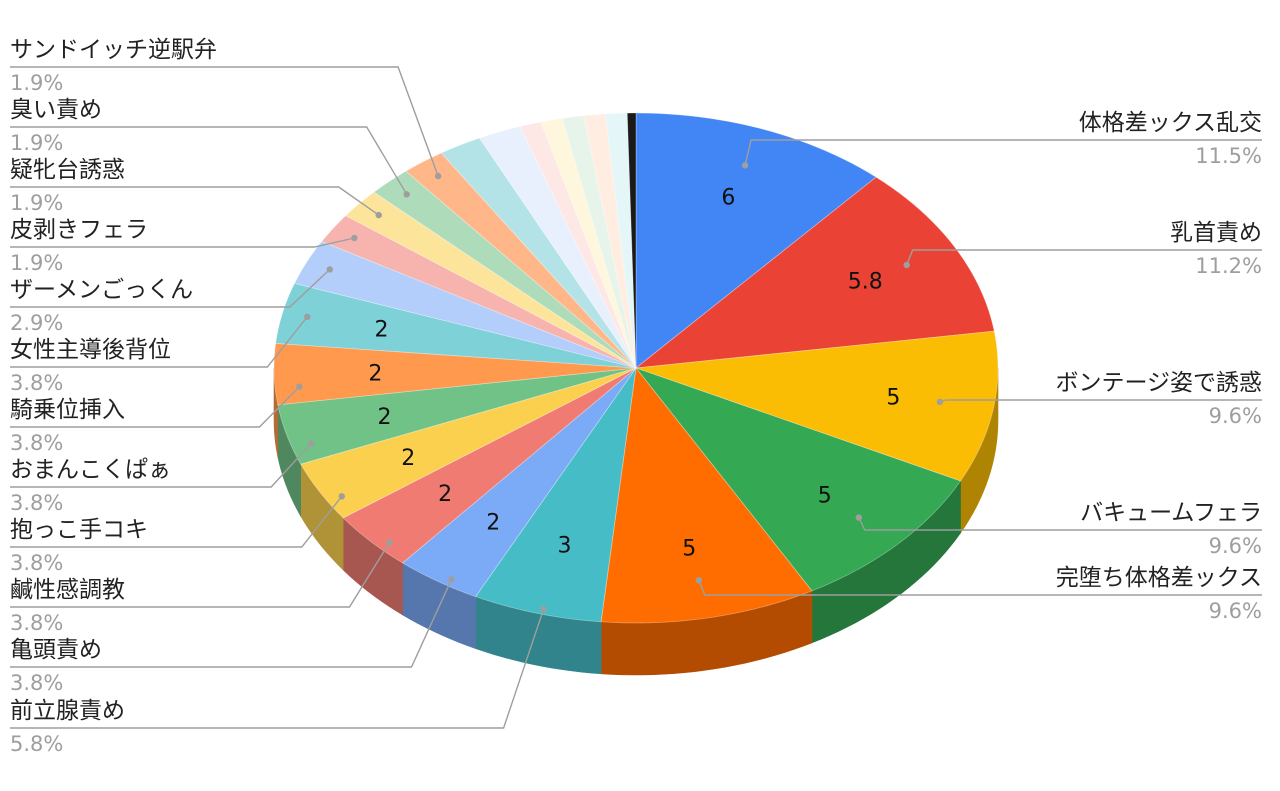 Image resolution: width=1280 pixels, height=791 pixels. I want to click on slice-name-label: サンドイッチ逆駅弁, so click(113, 50).